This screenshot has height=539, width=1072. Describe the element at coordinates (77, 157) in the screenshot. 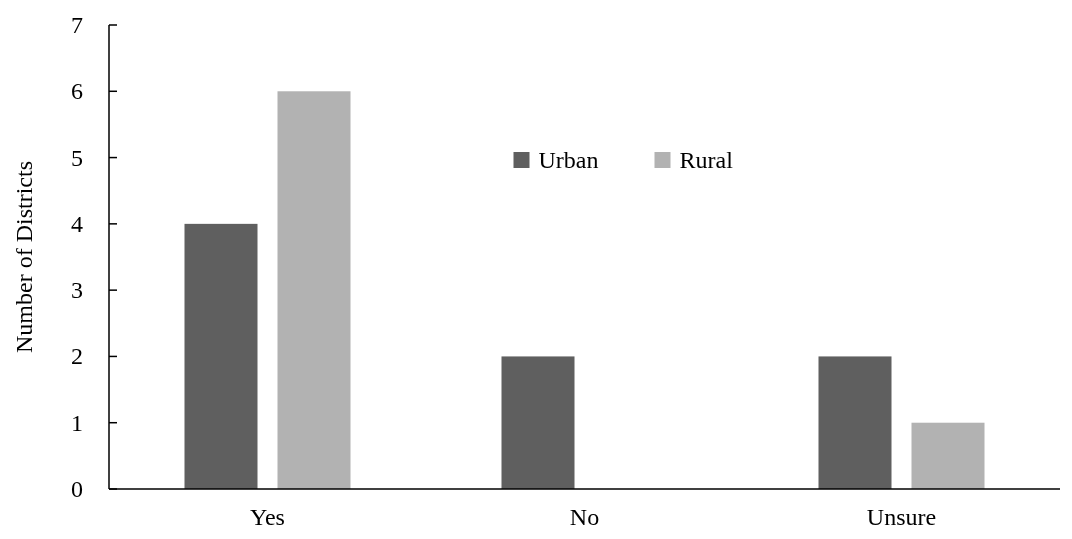

I see `y-tick-label: 5` at that location.